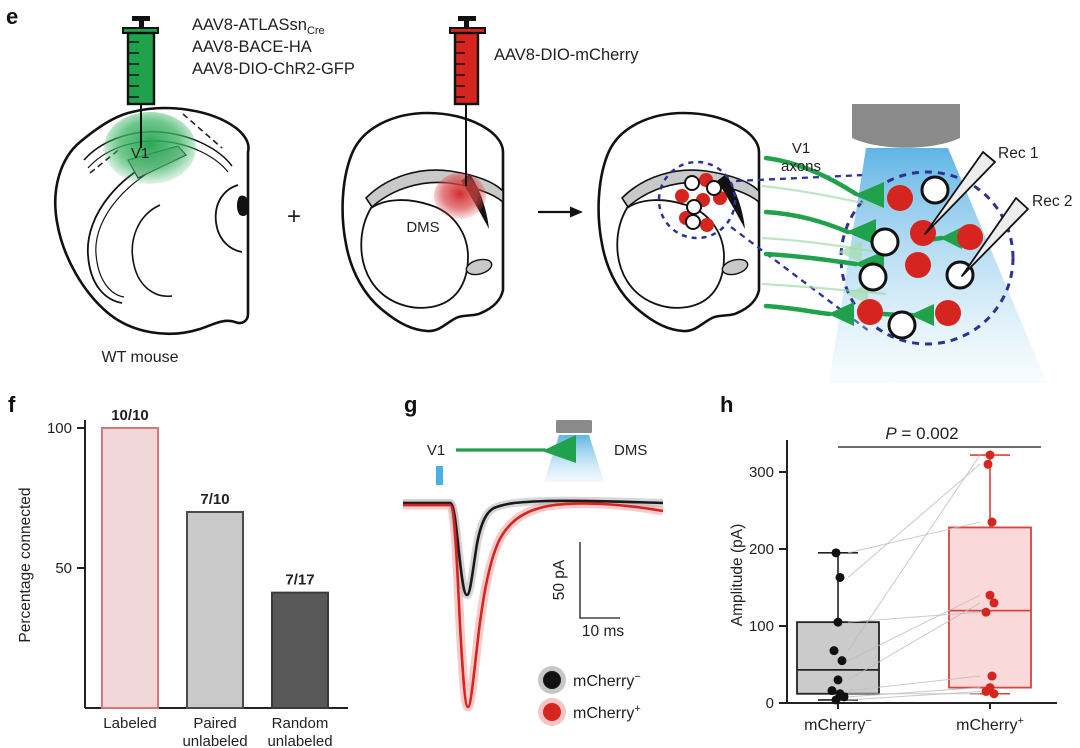 The width and height of the screenshot is (1080, 748). What do you see at coordinates (637, 709) in the screenshot?
I see `legend-pos-sup: +` at bounding box center [637, 709].